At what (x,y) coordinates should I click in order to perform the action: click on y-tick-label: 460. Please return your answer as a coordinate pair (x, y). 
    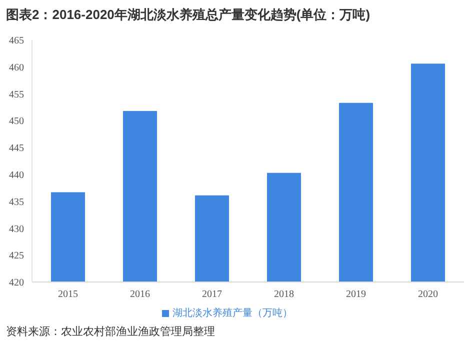
    Looking at the image, I should click on (16, 68).